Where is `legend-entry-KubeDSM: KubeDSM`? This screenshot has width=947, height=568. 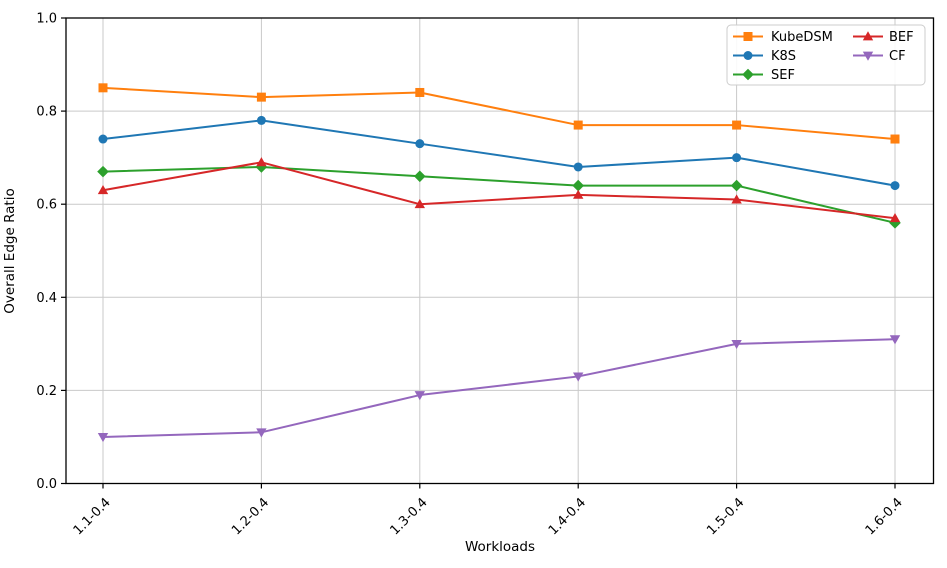 legend-entry-KubeDSM: KubeDSM is located at coordinates (783, 37).